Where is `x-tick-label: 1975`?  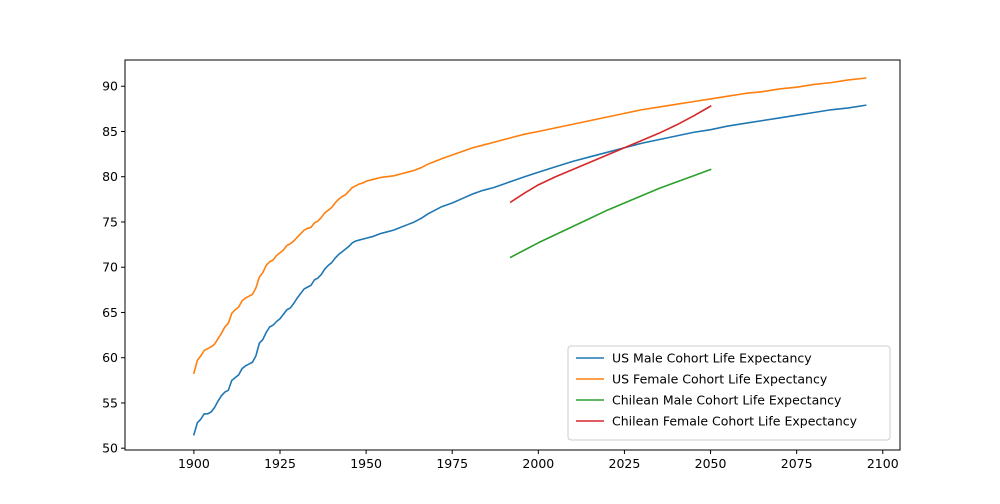 x-tick-label: 1975 is located at coordinates (452, 463).